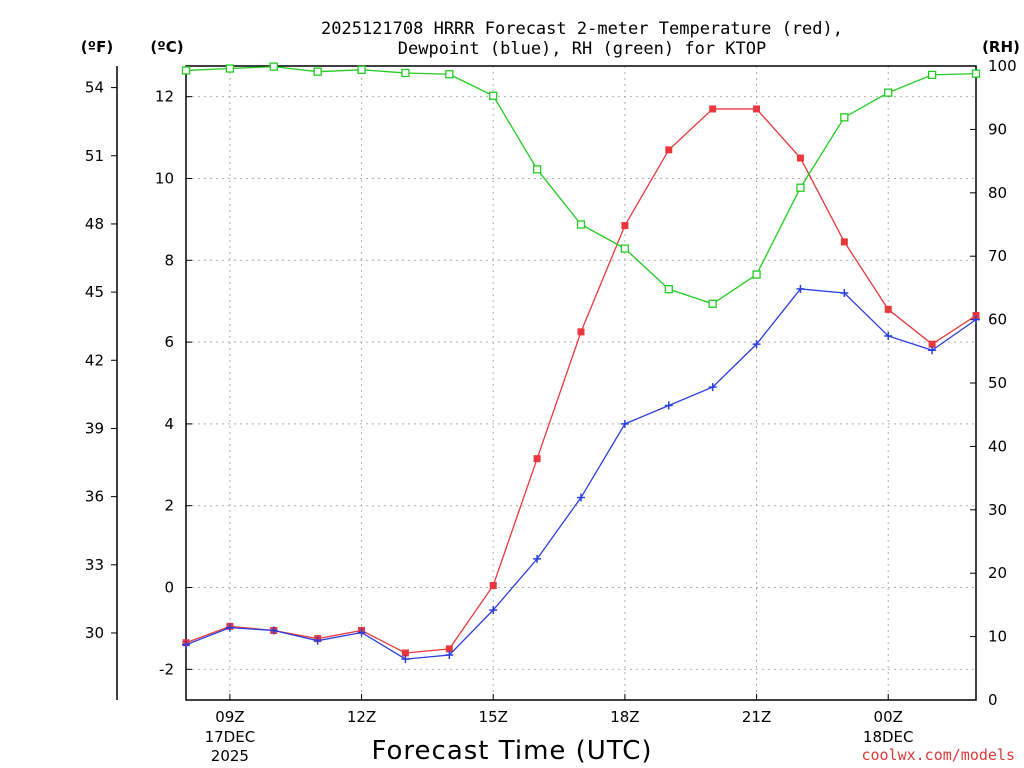 The height and width of the screenshot is (768, 1024). I want to click on rh-tick-label: 10, so click(997, 637).